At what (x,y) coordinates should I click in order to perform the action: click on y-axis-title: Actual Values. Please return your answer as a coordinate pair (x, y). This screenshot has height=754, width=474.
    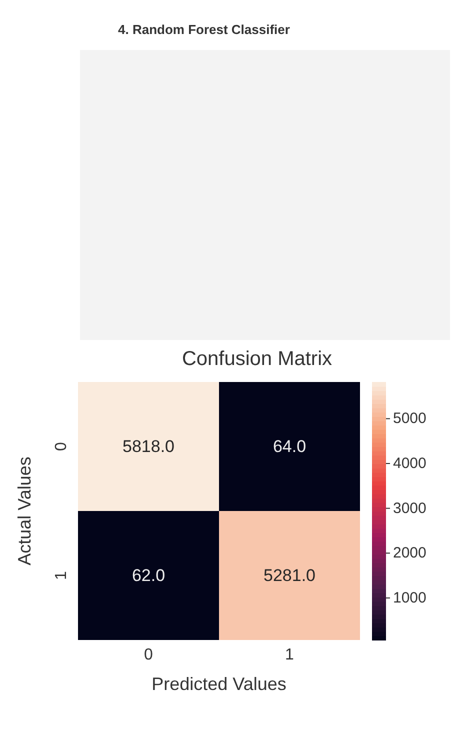
    Looking at the image, I should click on (24, 511).